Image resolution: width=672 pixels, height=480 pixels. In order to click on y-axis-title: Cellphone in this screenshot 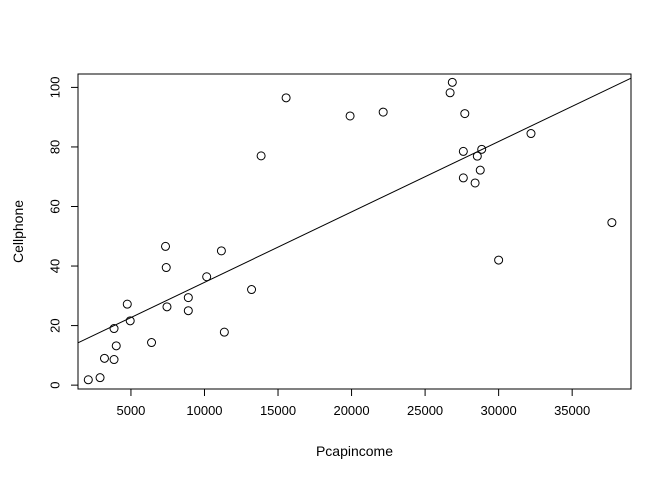, I will do `click(18, 231)`.